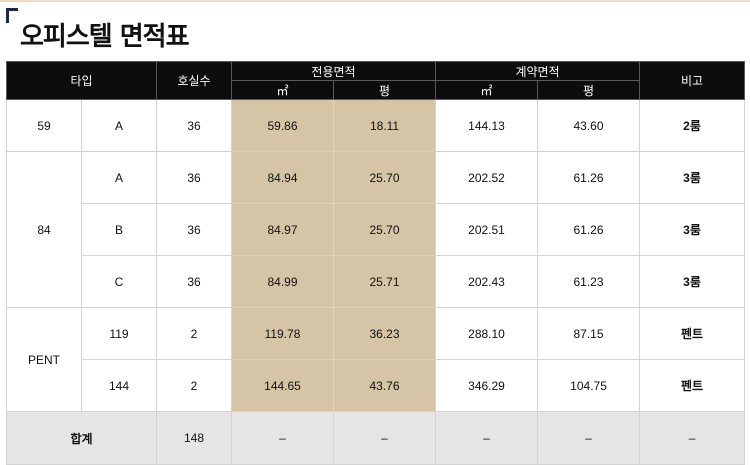  I want to click on total-note: –, so click(692, 438).